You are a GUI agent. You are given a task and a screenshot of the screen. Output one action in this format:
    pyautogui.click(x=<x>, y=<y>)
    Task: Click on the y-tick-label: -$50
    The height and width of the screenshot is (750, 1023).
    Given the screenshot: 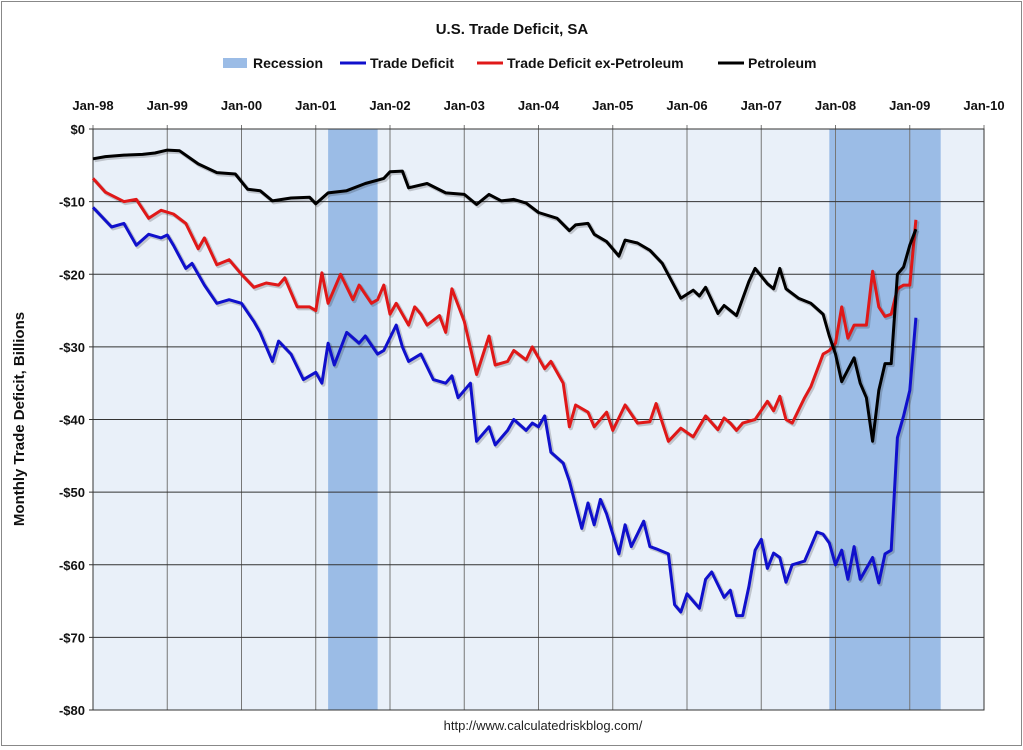 What is the action you would take?
    pyautogui.click(x=72, y=492)
    